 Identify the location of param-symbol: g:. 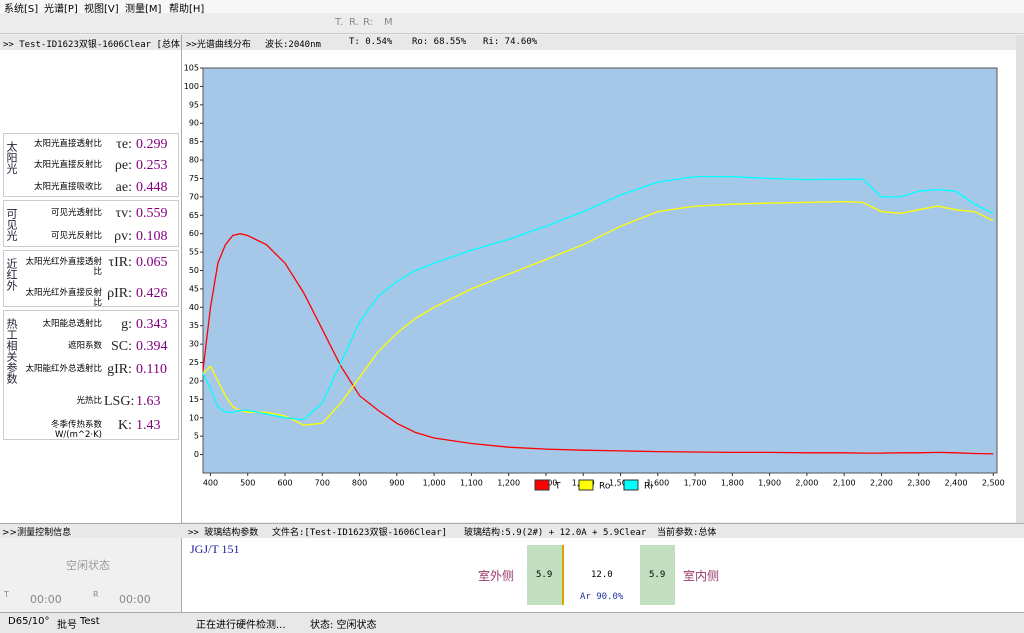
(126, 324).